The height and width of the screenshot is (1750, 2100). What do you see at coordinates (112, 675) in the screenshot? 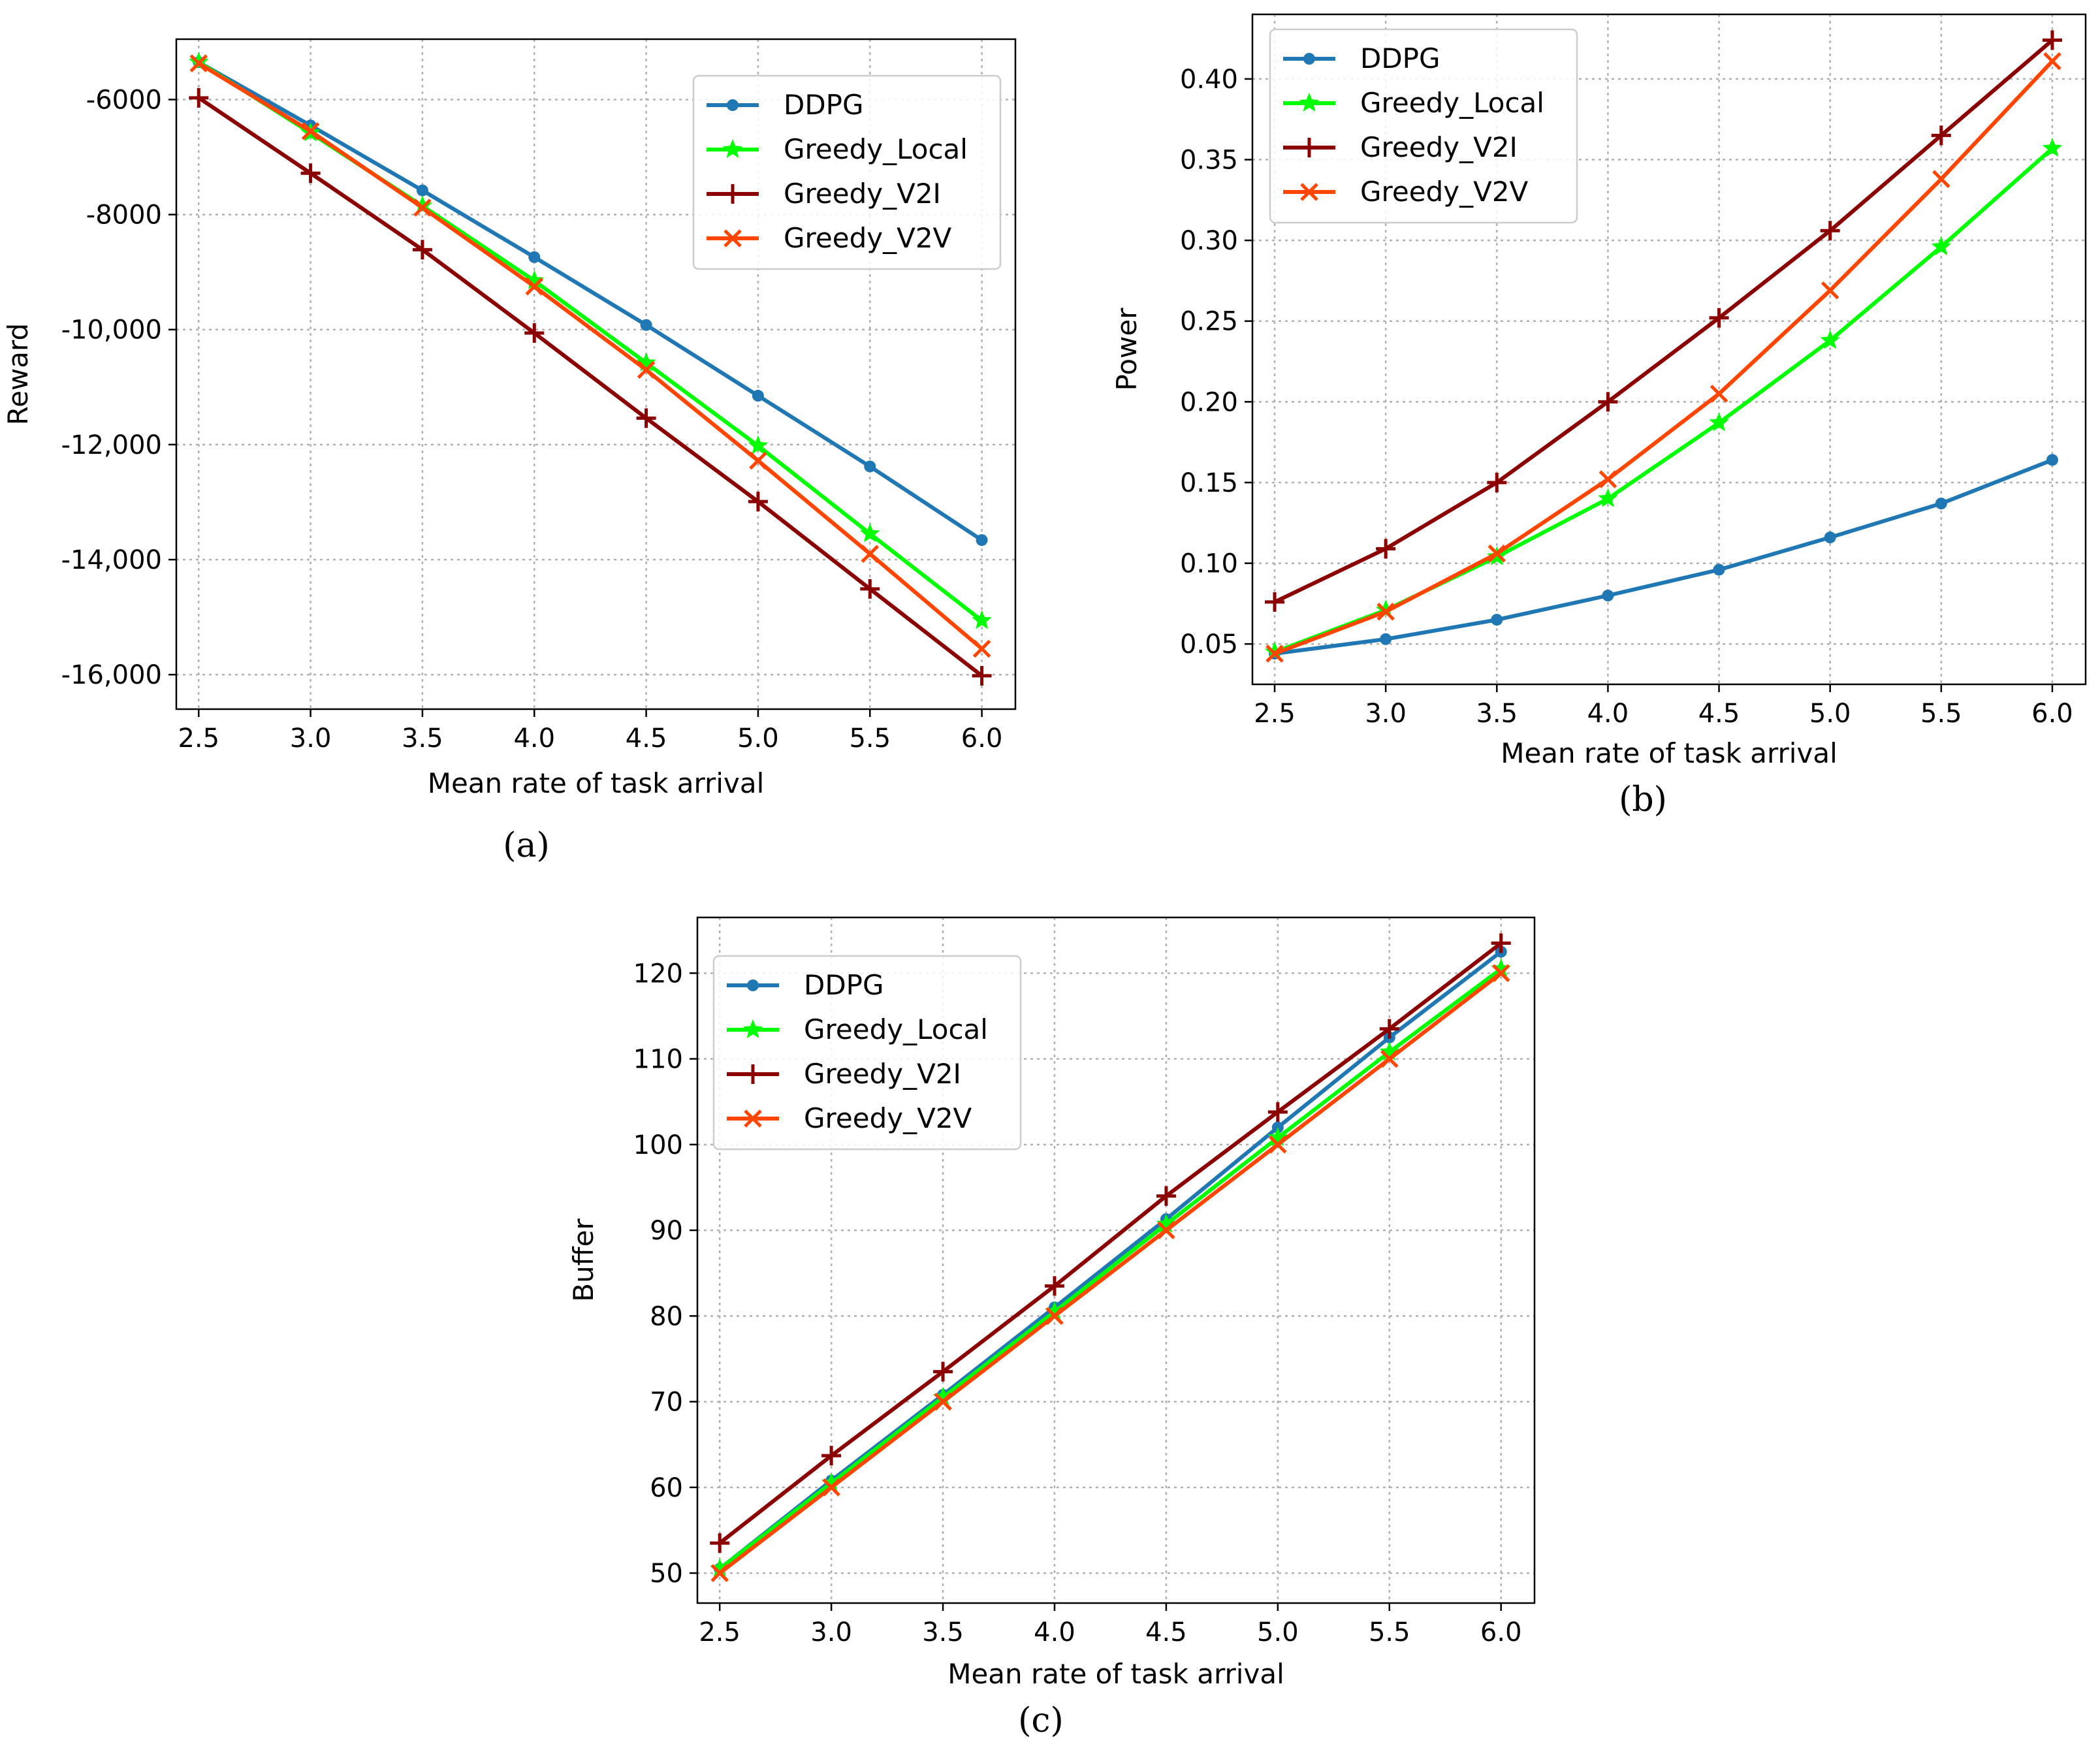
I see `y-tick-label: -16,000` at bounding box center [112, 675].